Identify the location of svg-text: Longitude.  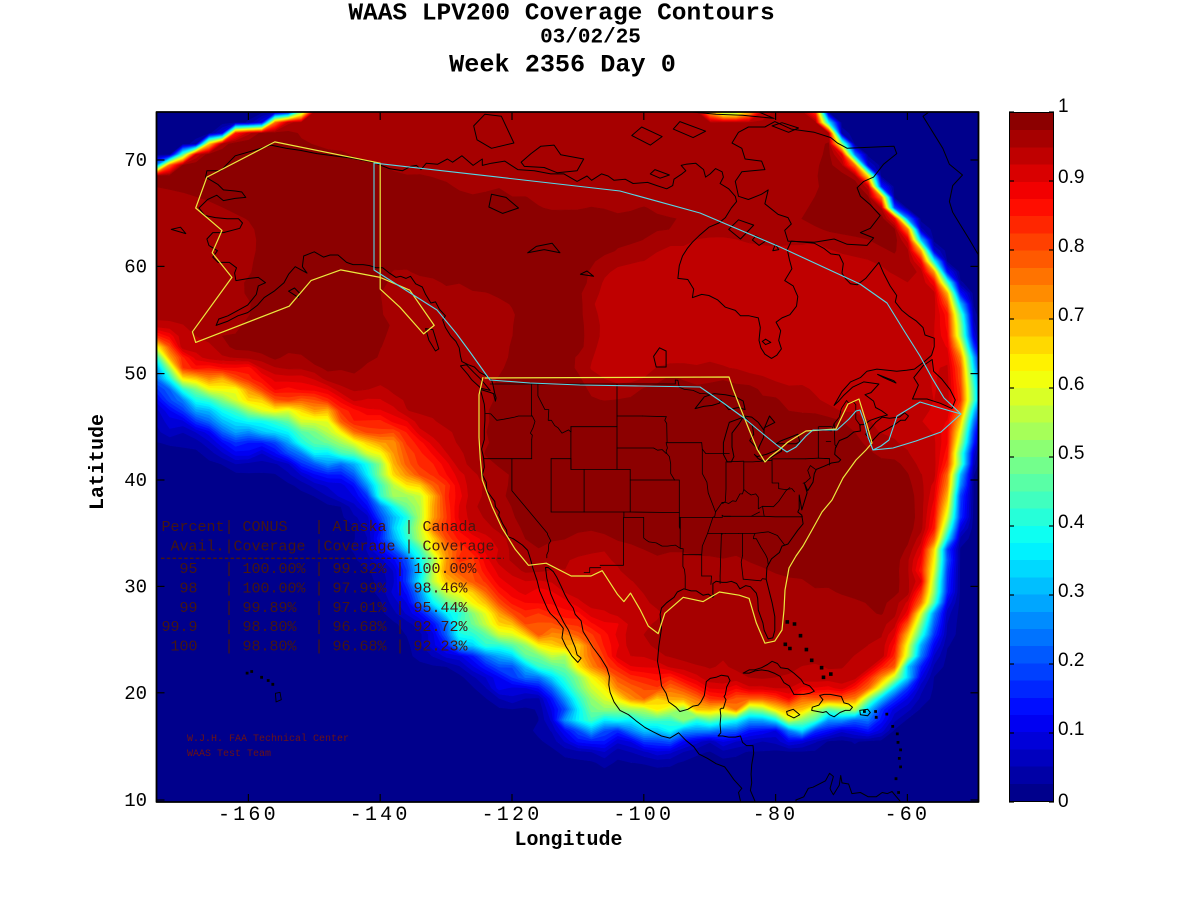
(568, 840).